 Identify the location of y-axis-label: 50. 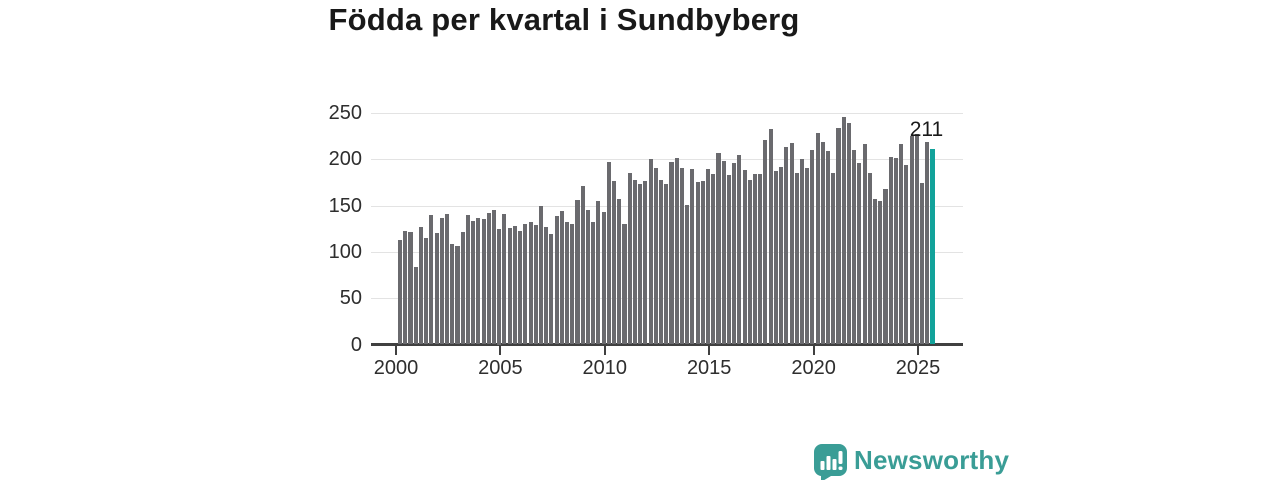
(350, 298).